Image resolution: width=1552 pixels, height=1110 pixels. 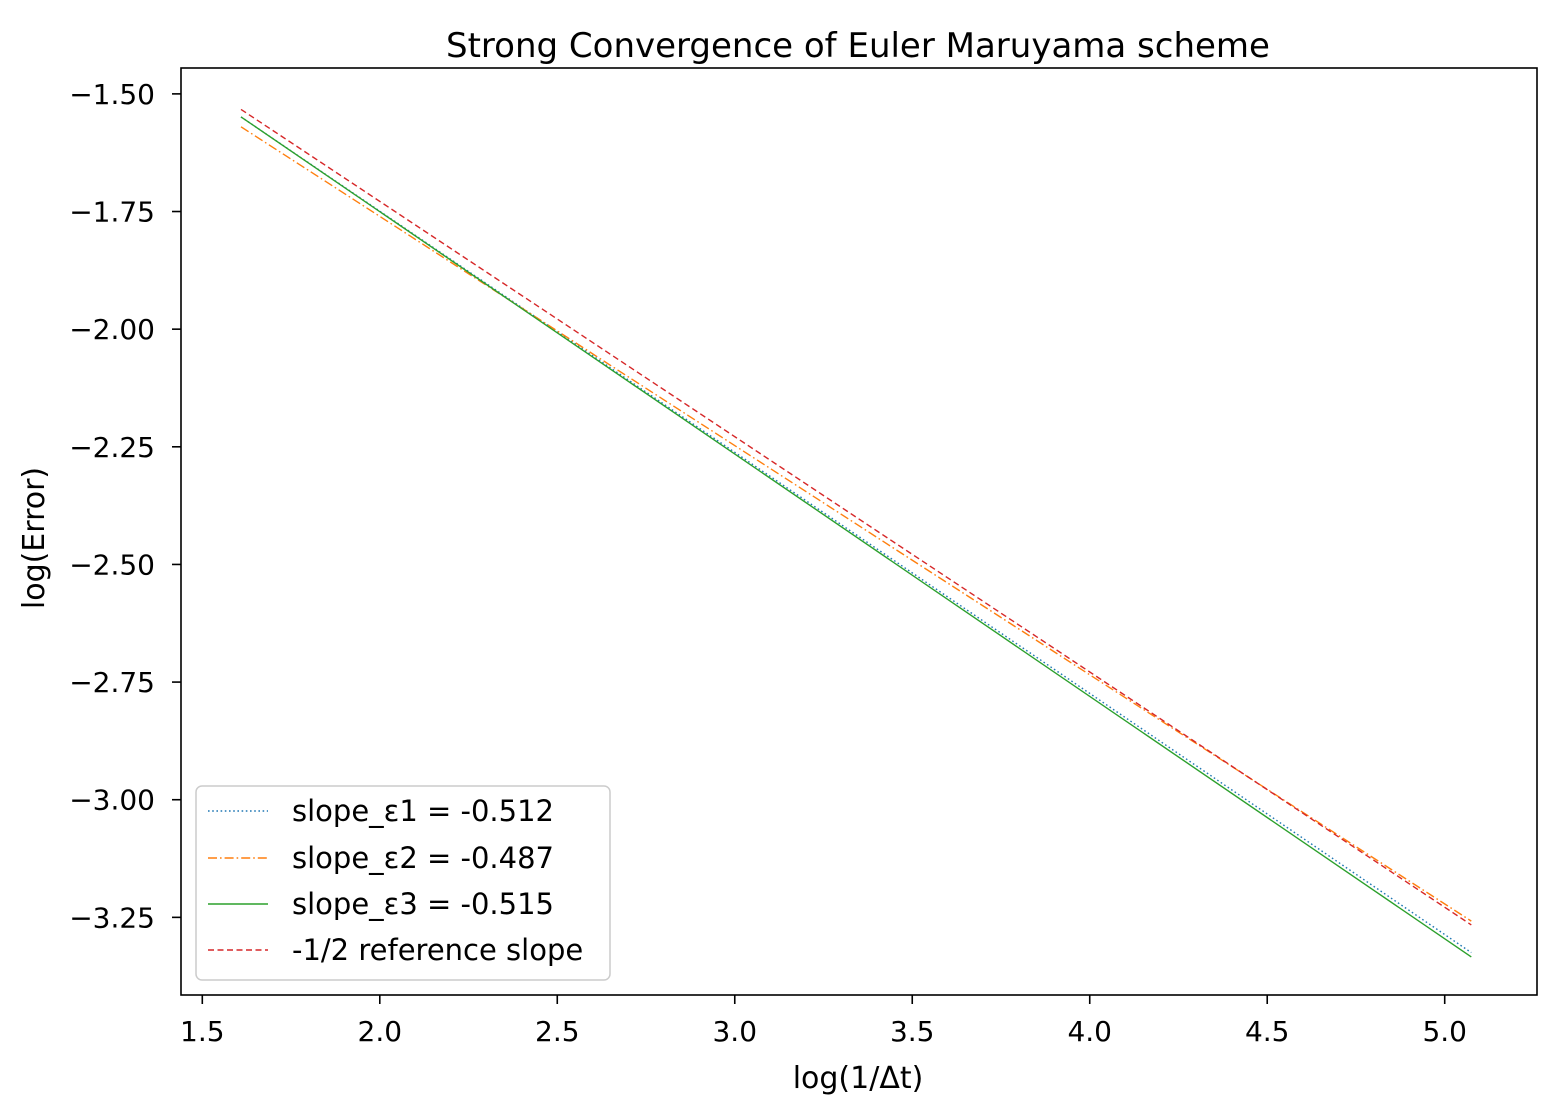 What do you see at coordinates (557, 1031) in the screenshot?
I see `x-tick-label: 2.5` at bounding box center [557, 1031].